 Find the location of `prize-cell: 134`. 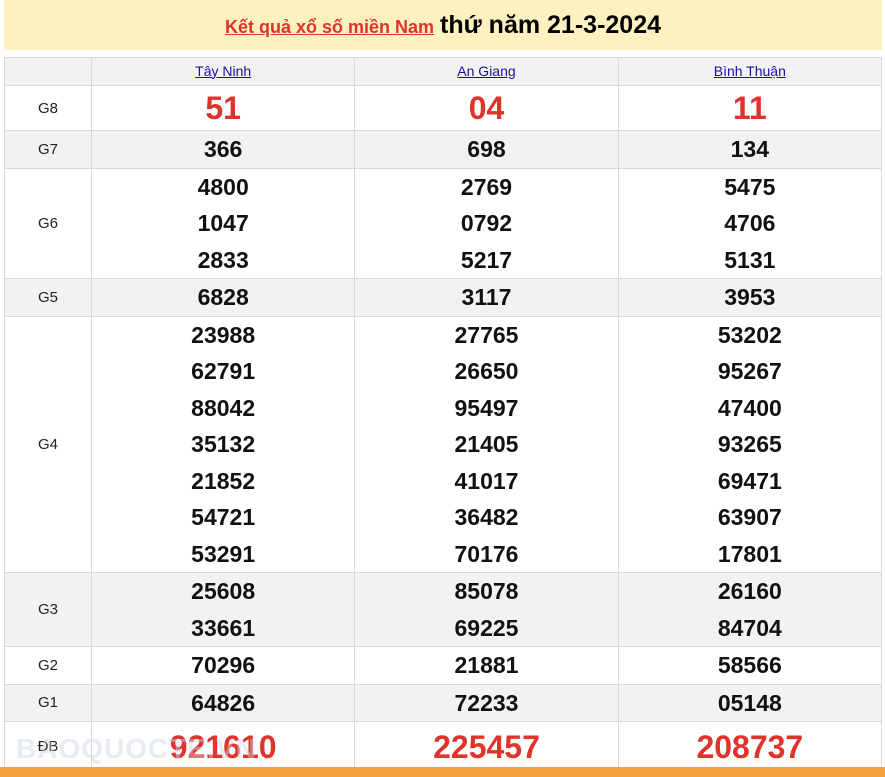

prize-cell: 134 is located at coordinates (750, 149).